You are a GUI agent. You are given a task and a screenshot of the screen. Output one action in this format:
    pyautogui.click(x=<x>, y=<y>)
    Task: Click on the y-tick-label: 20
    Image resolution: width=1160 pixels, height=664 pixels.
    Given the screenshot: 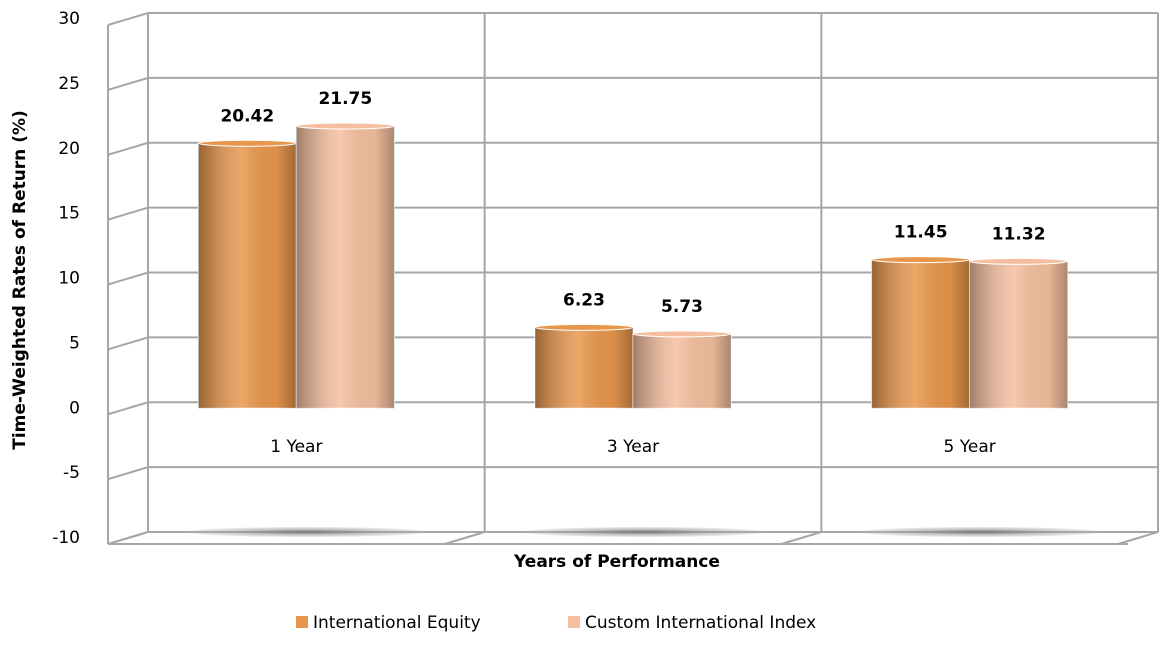 What is the action you would take?
    pyautogui.click(x=69, y=149)
    